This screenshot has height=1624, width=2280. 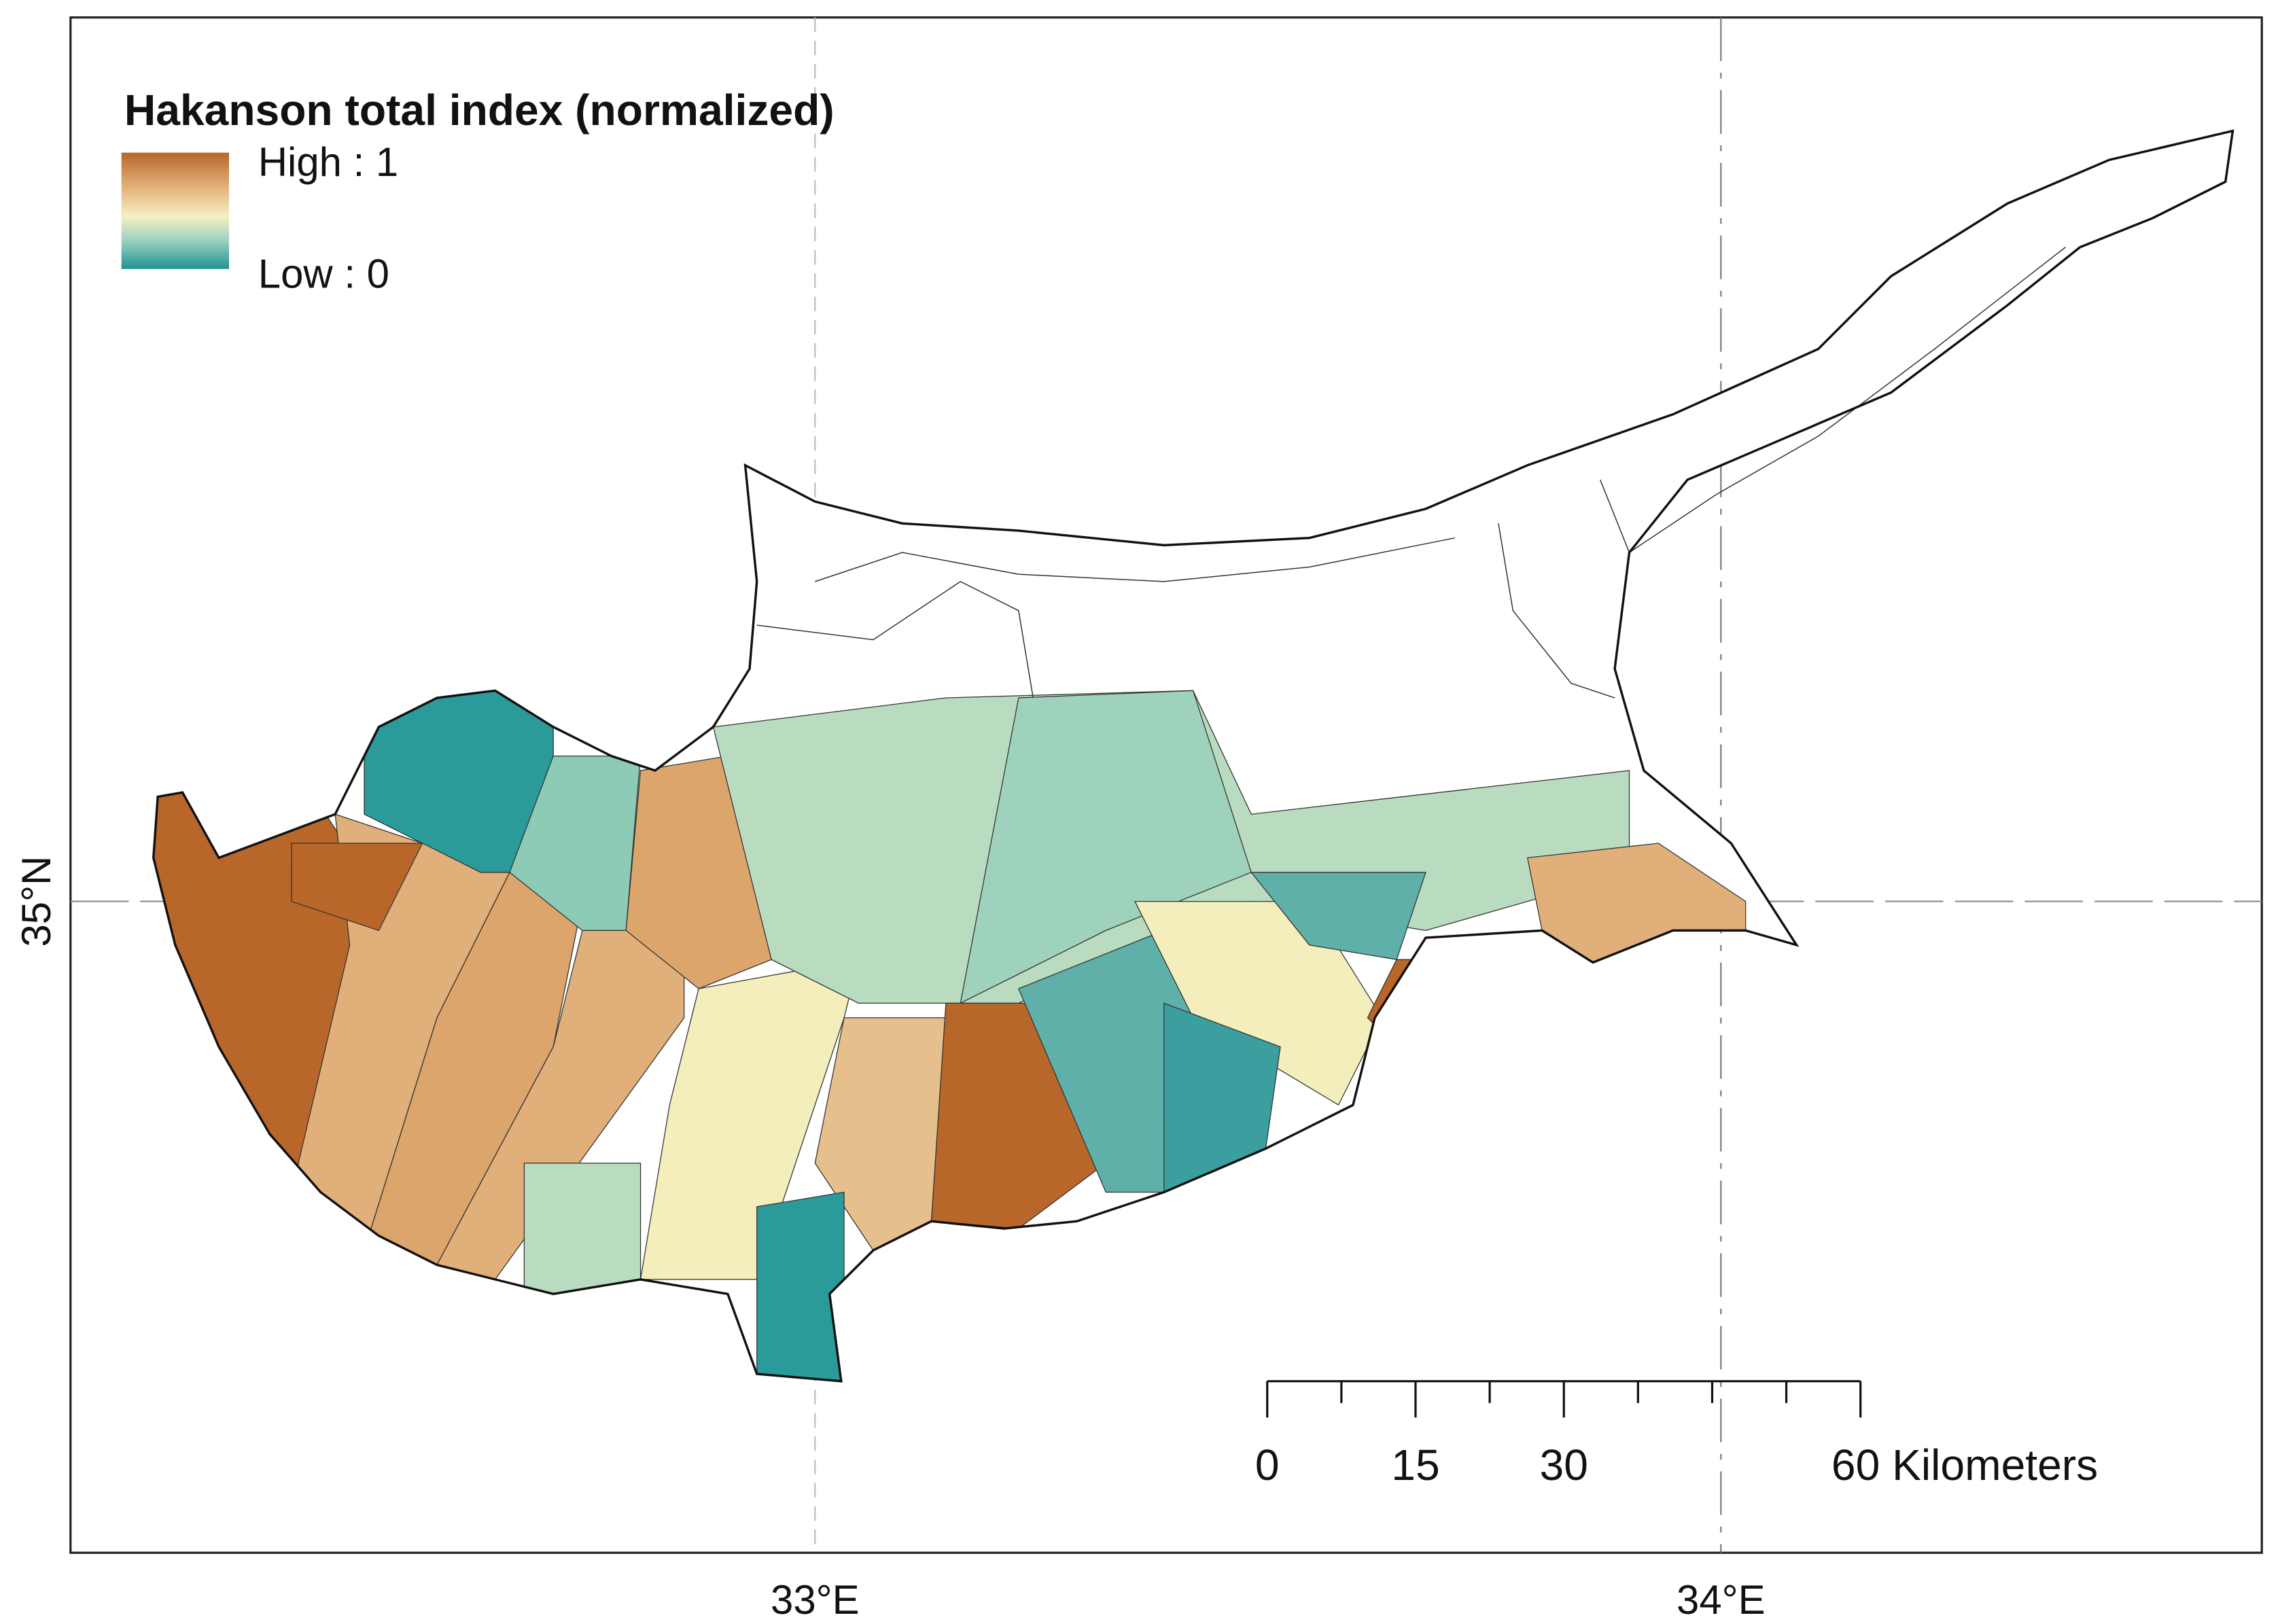 What do you see at coordinates (1722, 1600) in the screenshot?
I see `lon-label: 34°E` at bounding box center [1722, 1600].